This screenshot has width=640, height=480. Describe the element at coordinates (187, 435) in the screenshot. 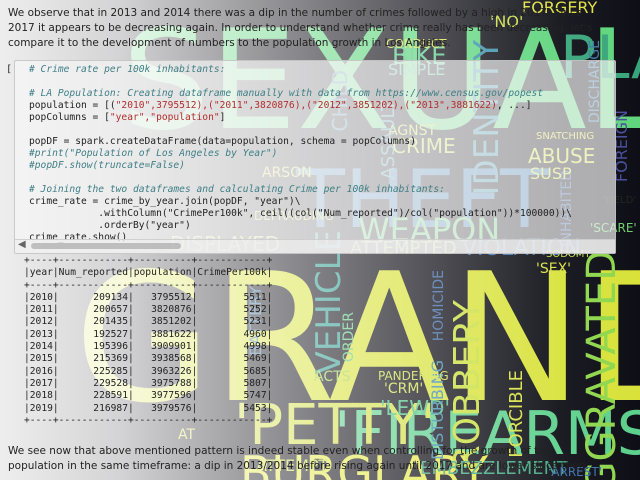

I see `wordcloud-word: AT` at that location.